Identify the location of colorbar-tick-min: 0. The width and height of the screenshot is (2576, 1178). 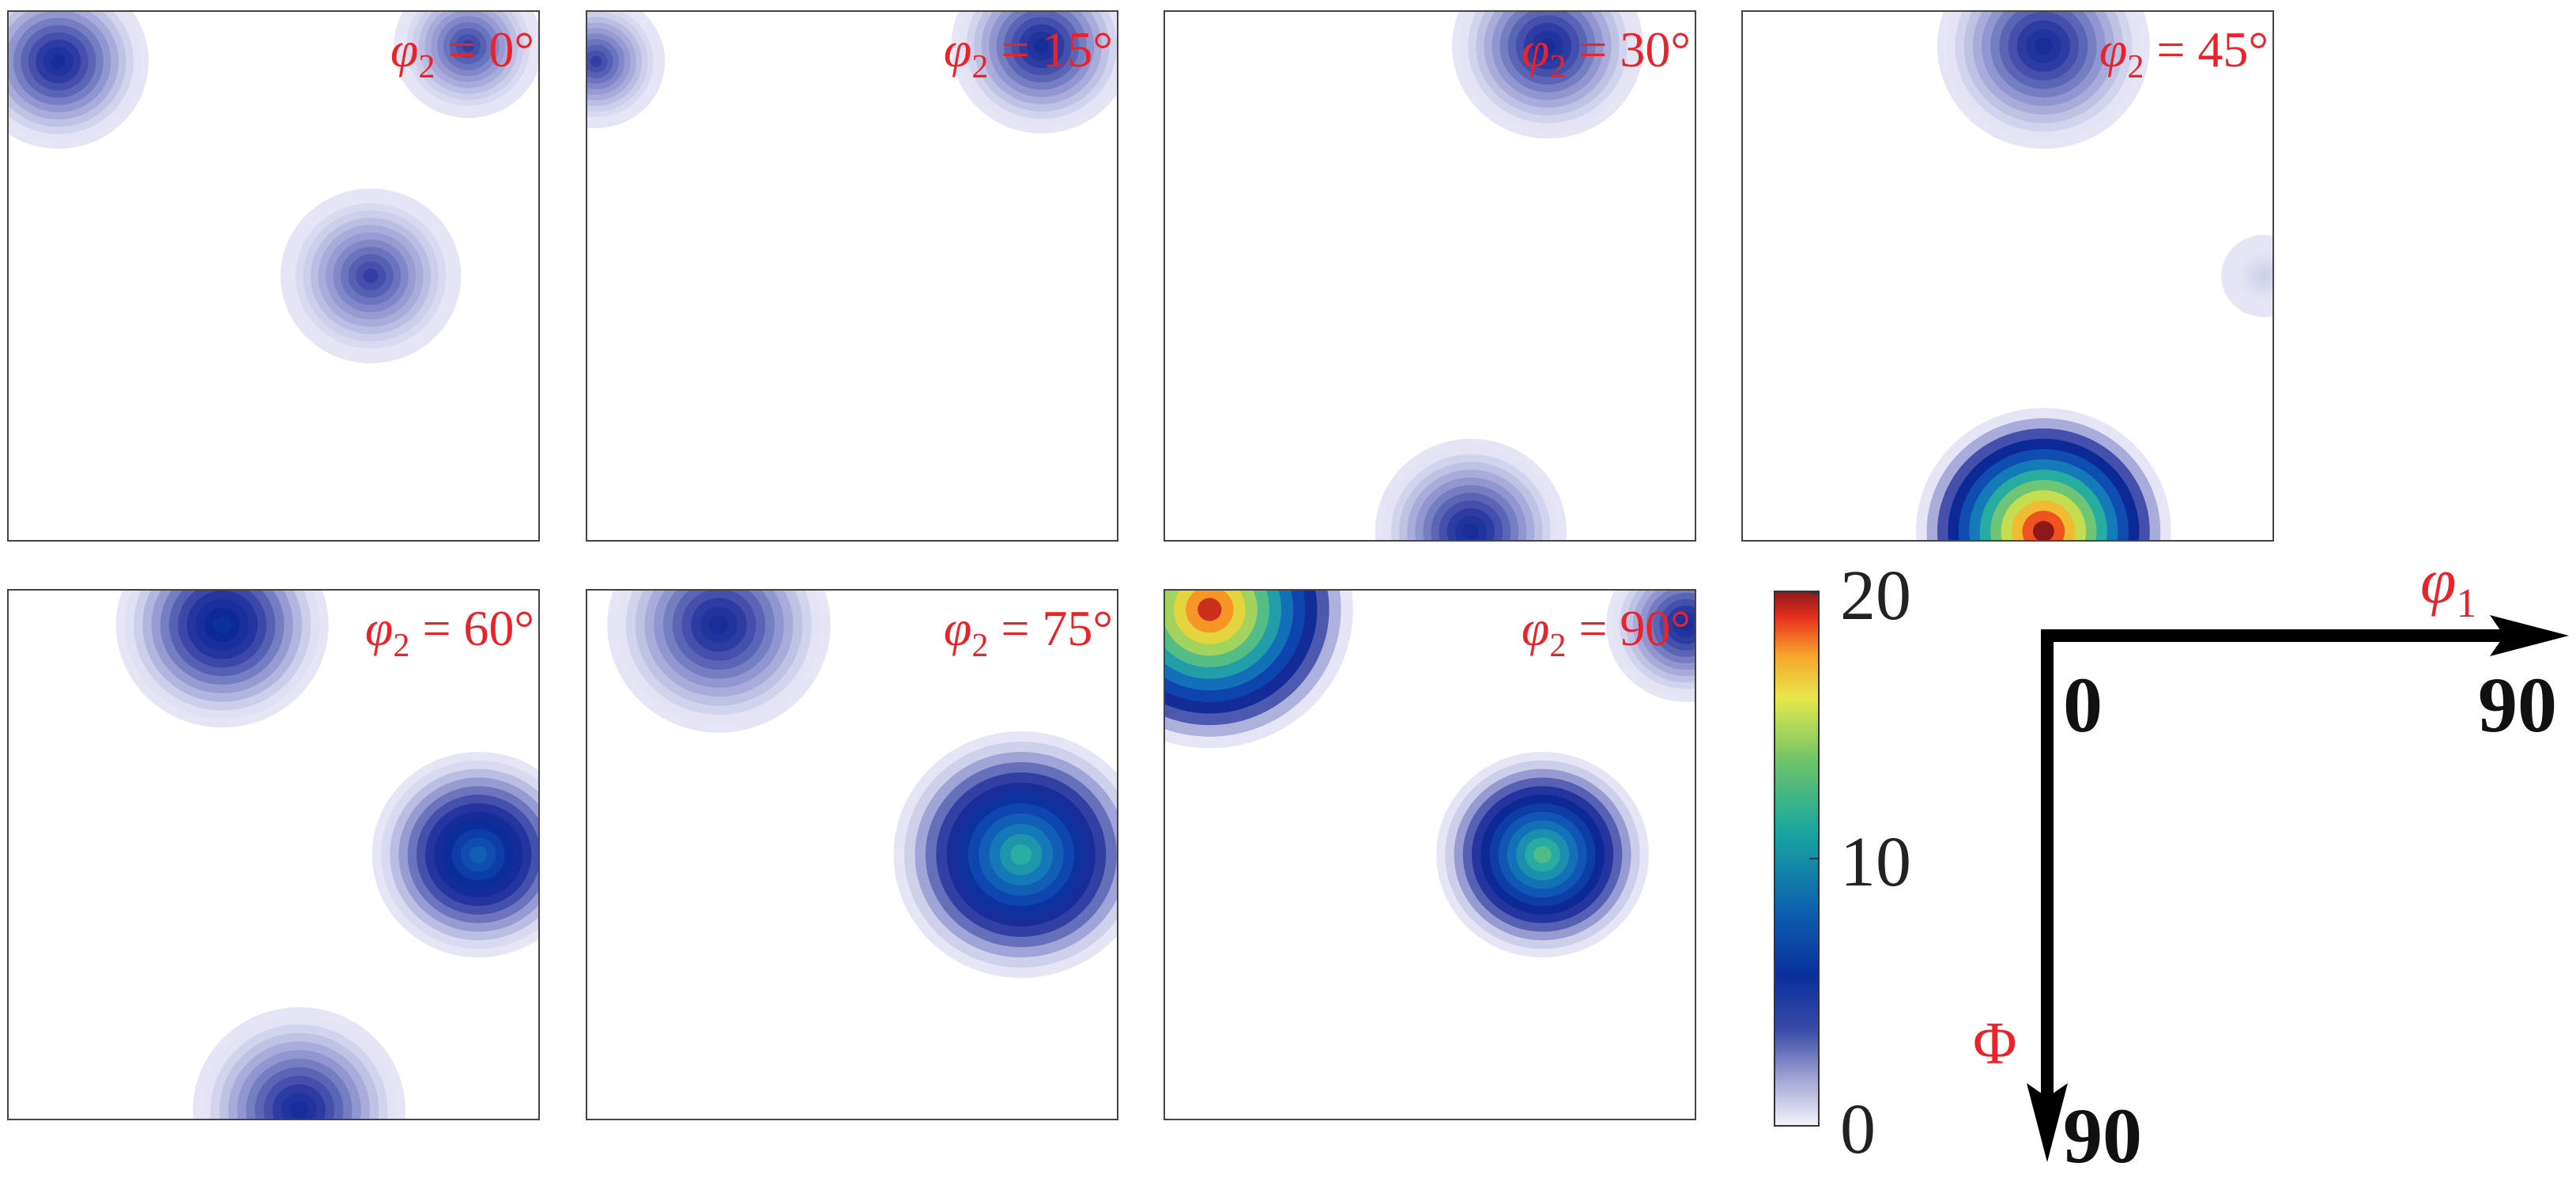
(1858, 1129).